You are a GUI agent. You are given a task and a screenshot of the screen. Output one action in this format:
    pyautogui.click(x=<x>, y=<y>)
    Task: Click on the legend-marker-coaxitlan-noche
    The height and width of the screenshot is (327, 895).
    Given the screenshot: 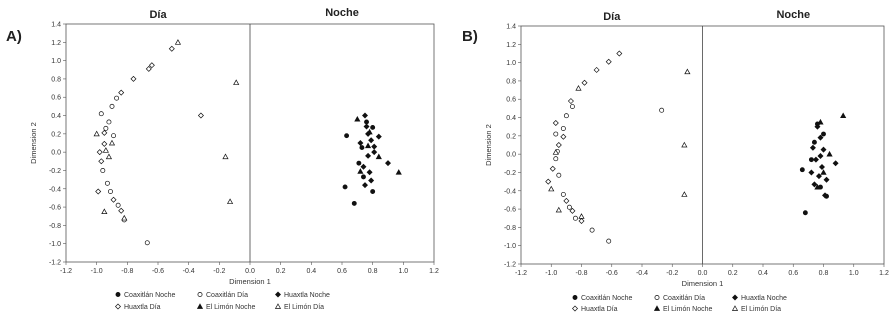 What is the action you would take?
    pyautogui.click(x=118, y=294)
    